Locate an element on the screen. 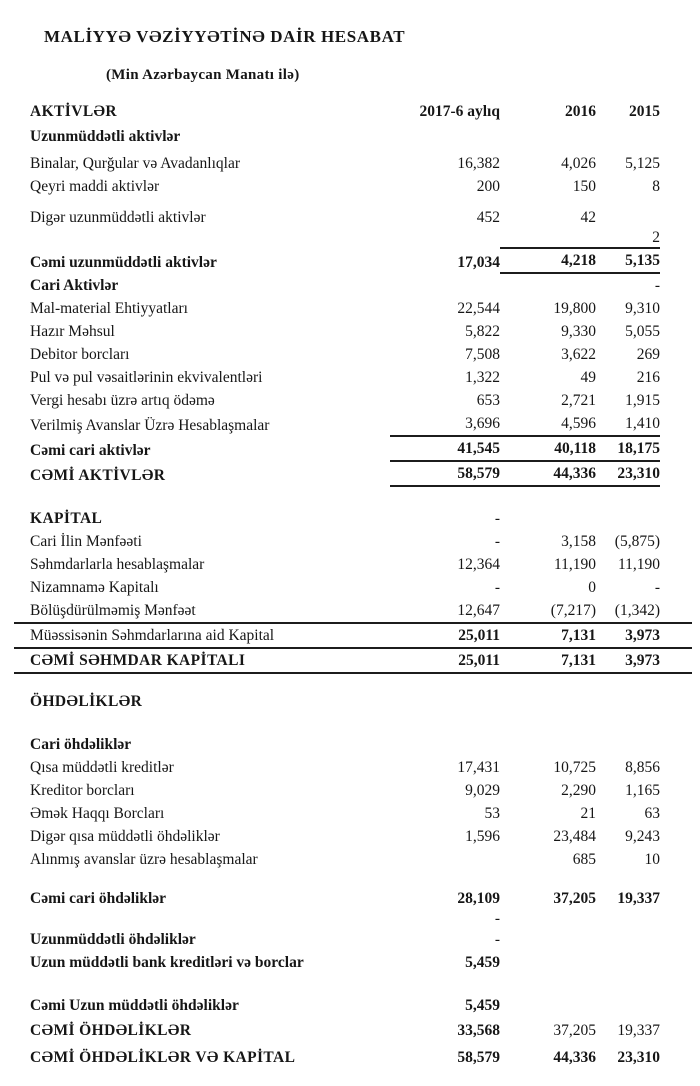 The width and height of the screenshot is (700, 1086). row-label: Nizamnamə Kapitalı is located at coordinates (94, 587).